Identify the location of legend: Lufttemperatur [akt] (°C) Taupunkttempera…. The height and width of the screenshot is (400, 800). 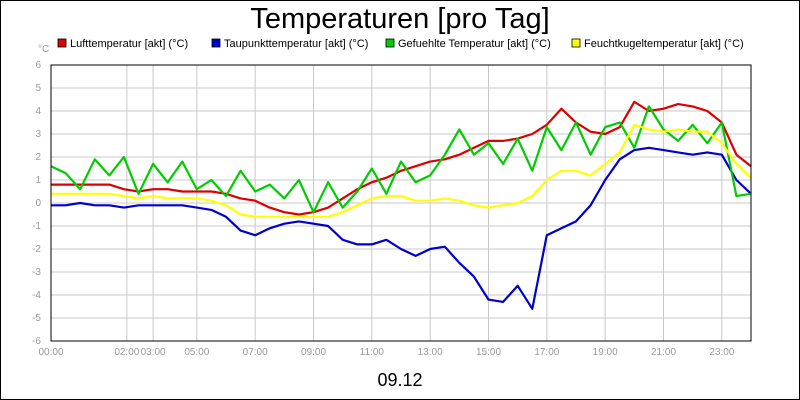
(400, 44).